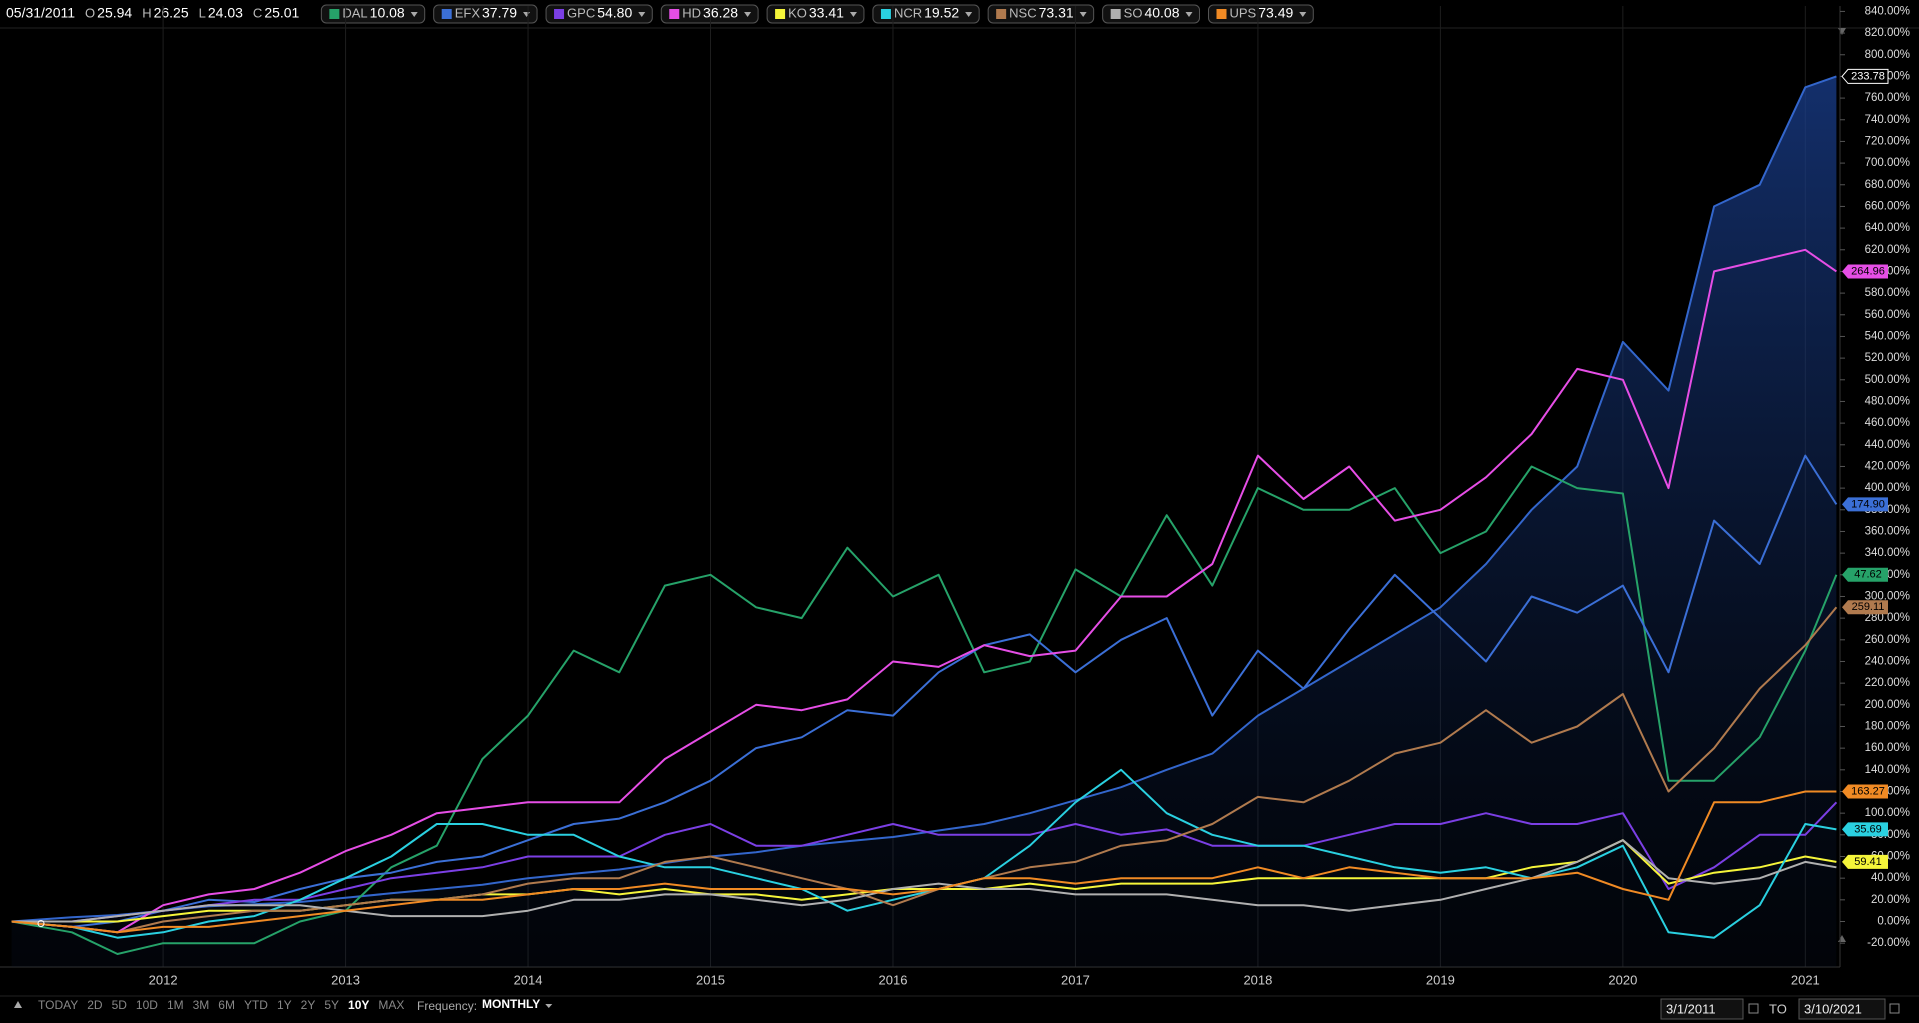 Image resolution: width=1919 pixels, height=1023 pixels. What do you see at coordinates (1887, 683) in the screenshot?
I see `y-tick-label: 220.00%` at bounding box center [1887, 683].